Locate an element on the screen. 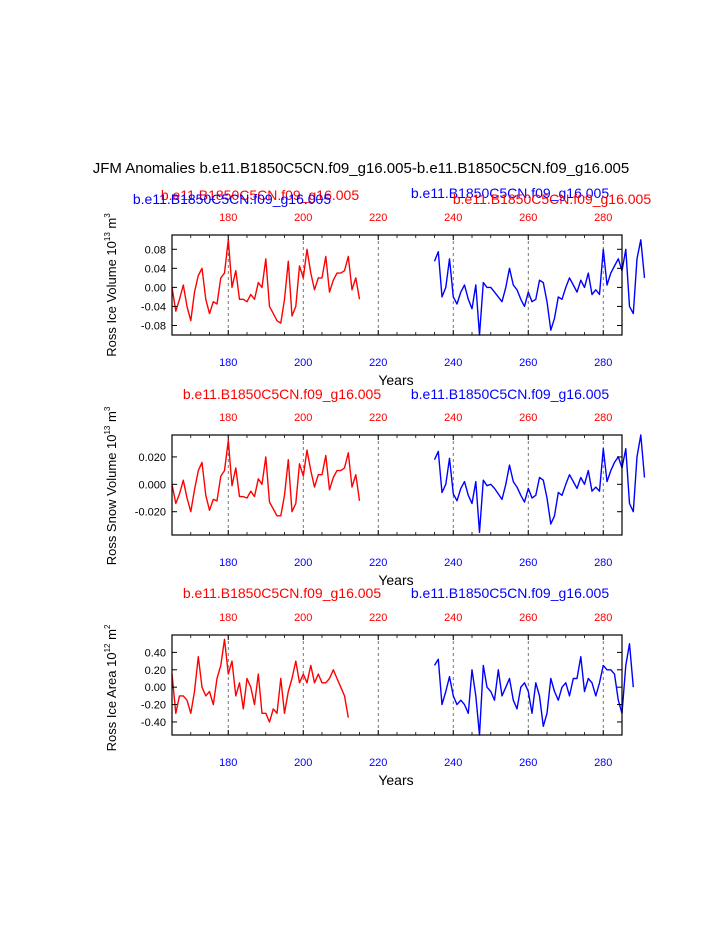 The height and width of the screenshot is (940, 723). panel-1-xtick-label-top-5: 280 is located at coordinates (603, 218).